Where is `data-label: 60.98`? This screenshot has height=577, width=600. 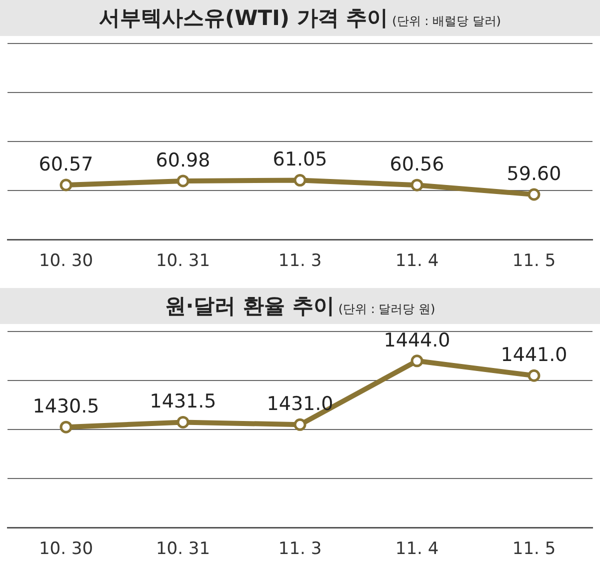 data-label: 60.98 is located at coordinates (183, 160).